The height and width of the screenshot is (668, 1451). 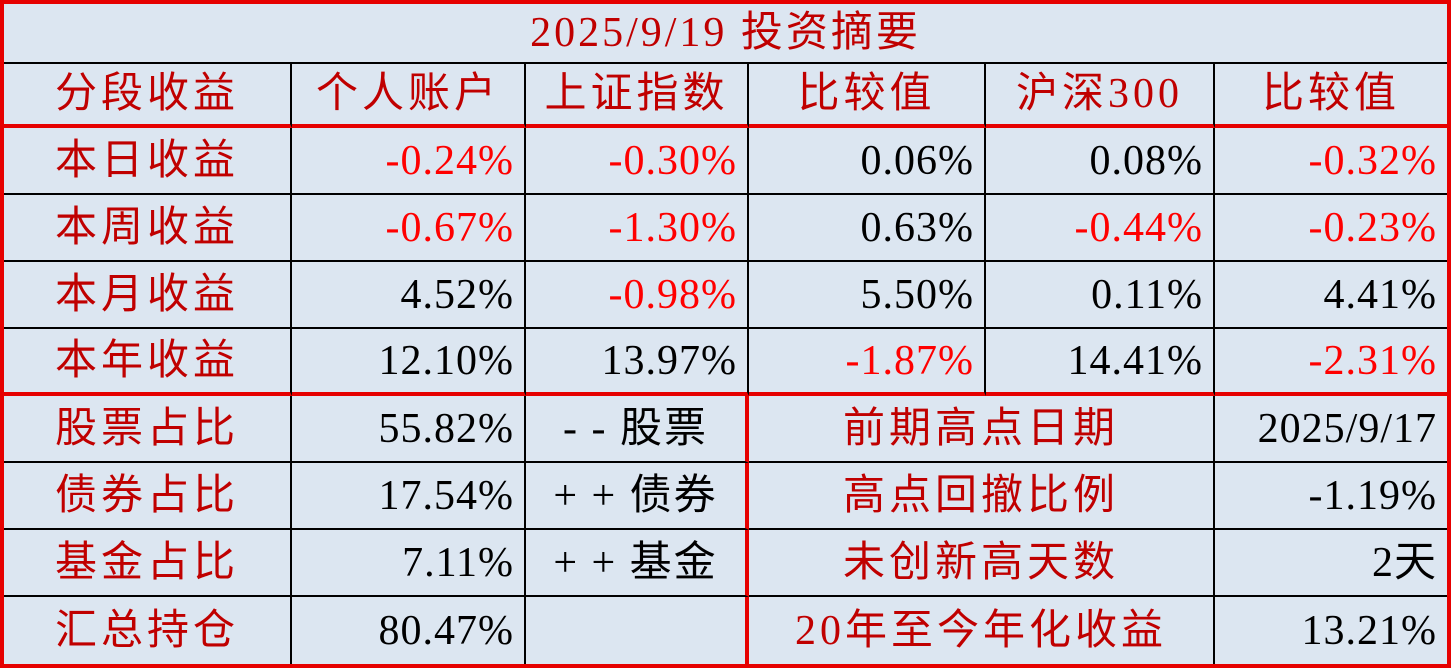 I want to click on daily-sse-value: -0.30%, so click(x=637, y=161).